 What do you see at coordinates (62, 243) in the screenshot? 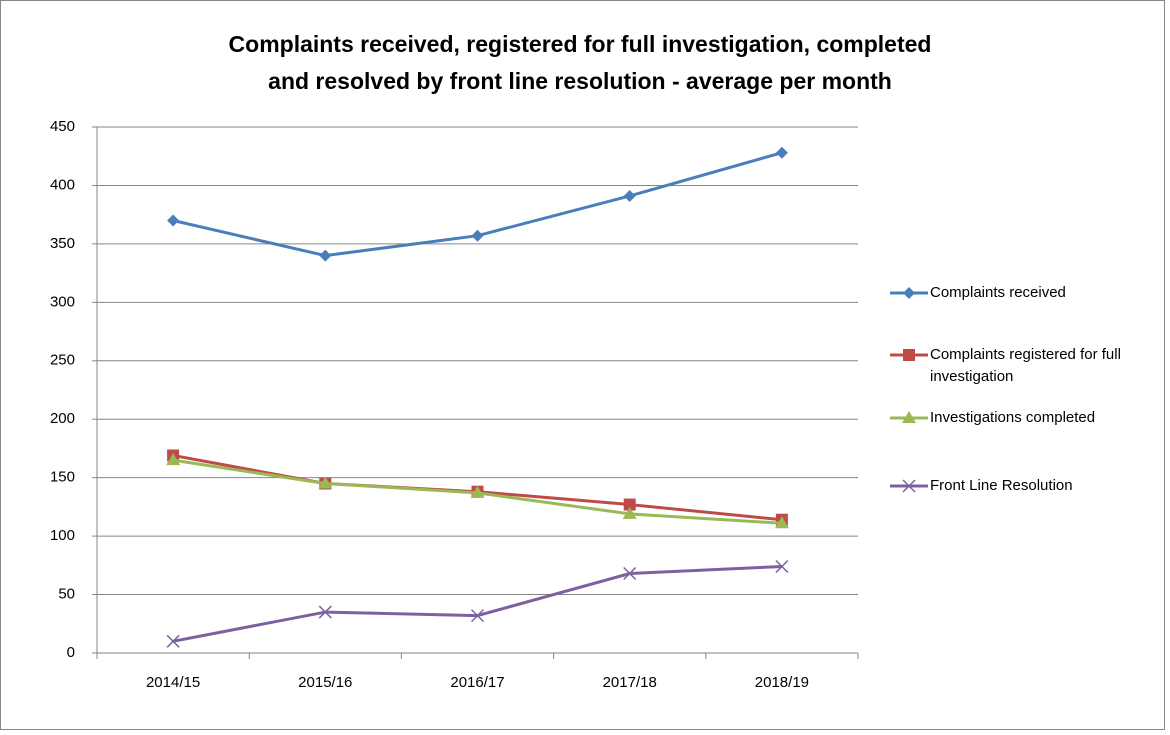
I see `y-tick-label: 350` at bounding box center [62, 243].